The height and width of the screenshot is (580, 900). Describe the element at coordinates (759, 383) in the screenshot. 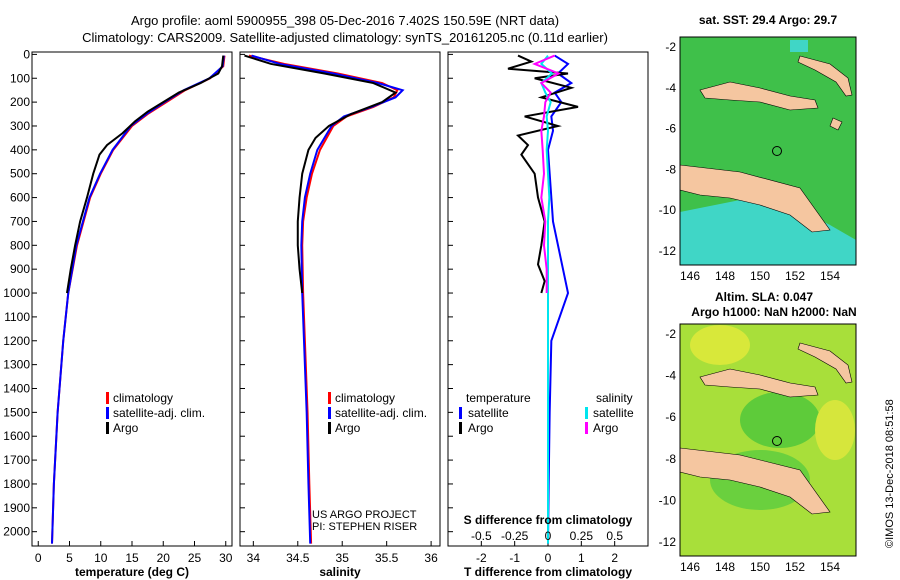

I see `sla-map-new-britain` at that location.